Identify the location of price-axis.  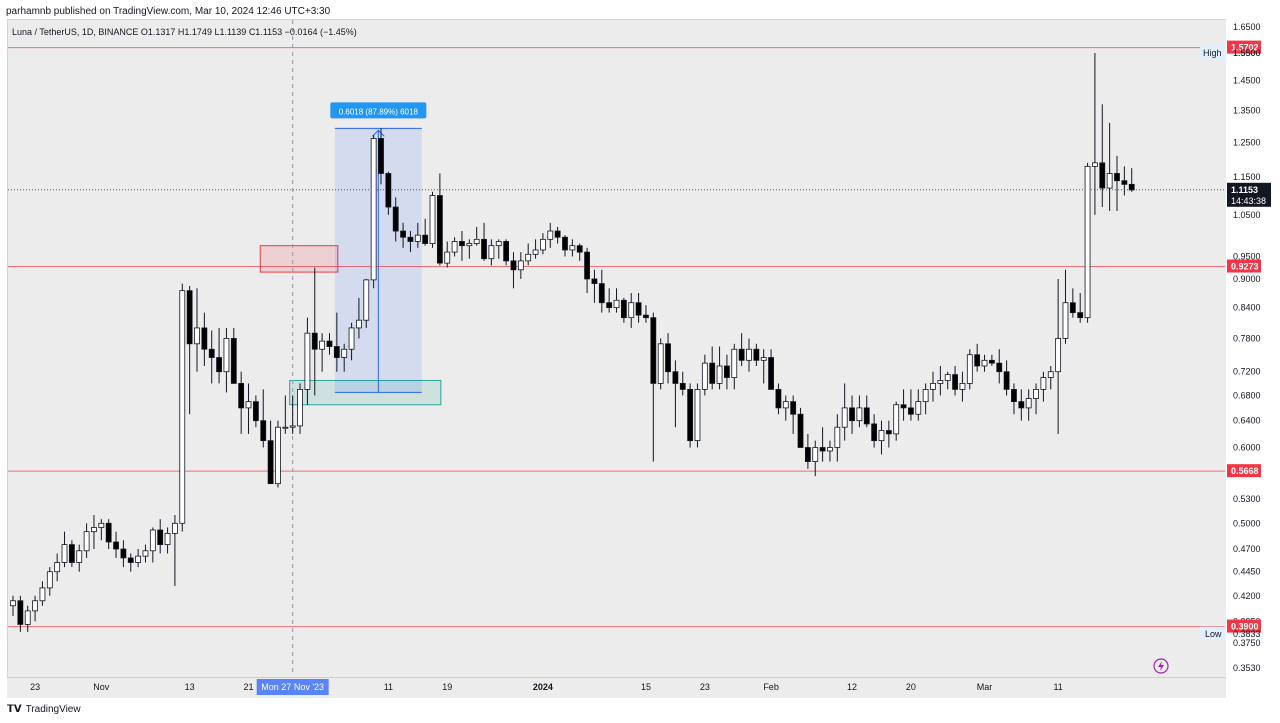
(1253, 357).